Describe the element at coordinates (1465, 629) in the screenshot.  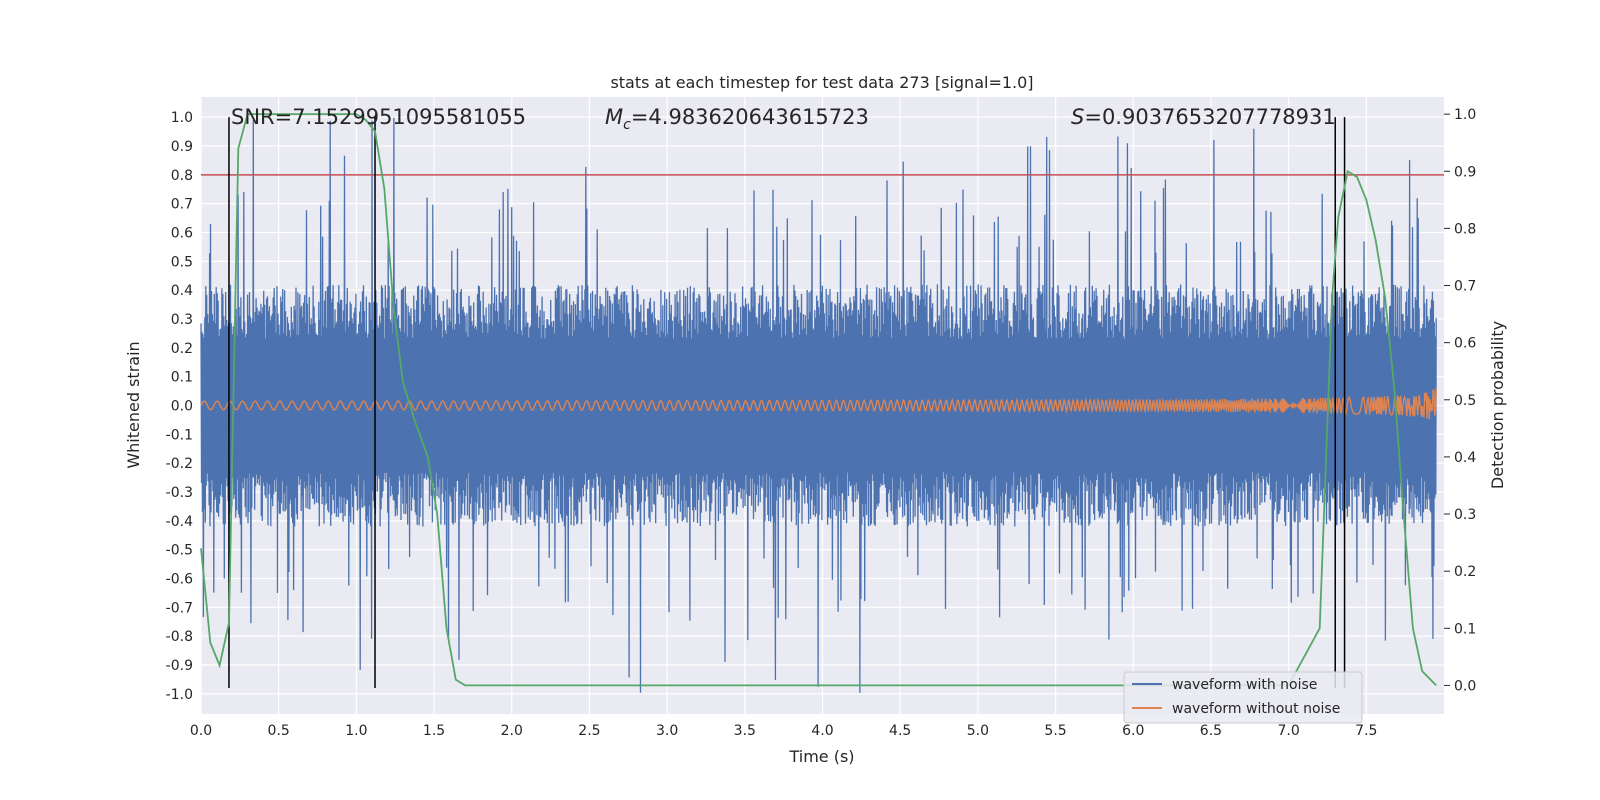
I see `y-tick-label-right: 0.1` at that location.